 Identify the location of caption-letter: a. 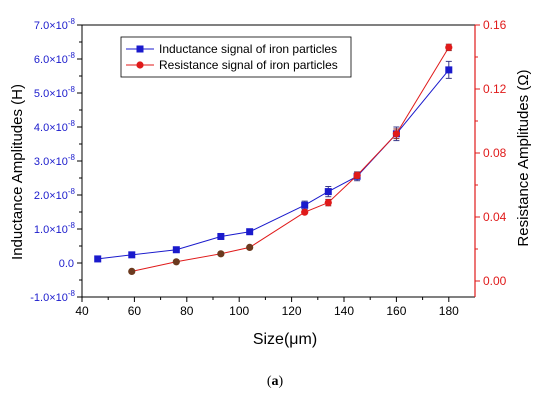
(275, 381).